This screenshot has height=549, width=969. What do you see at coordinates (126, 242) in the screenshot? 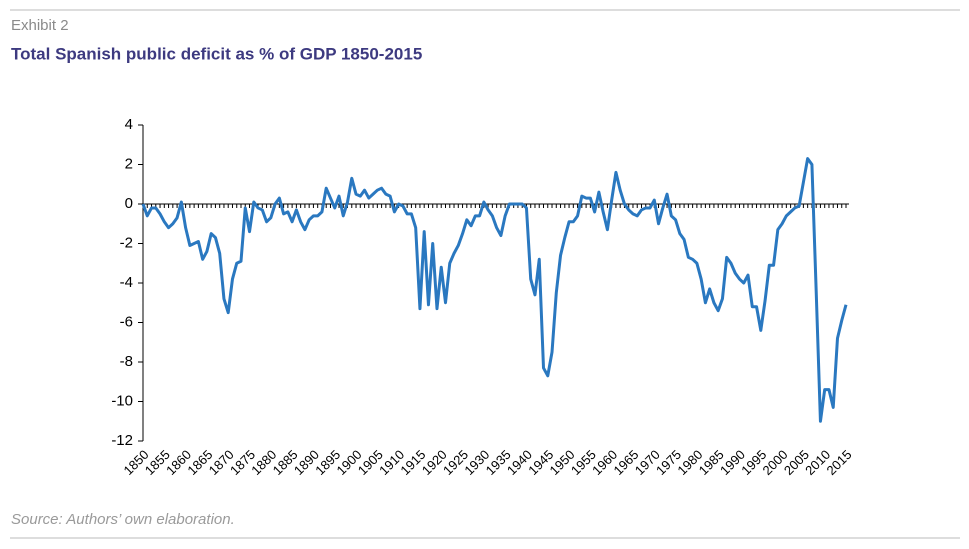
I see `y-tick-label: -2` at bounding box center [126, 242].